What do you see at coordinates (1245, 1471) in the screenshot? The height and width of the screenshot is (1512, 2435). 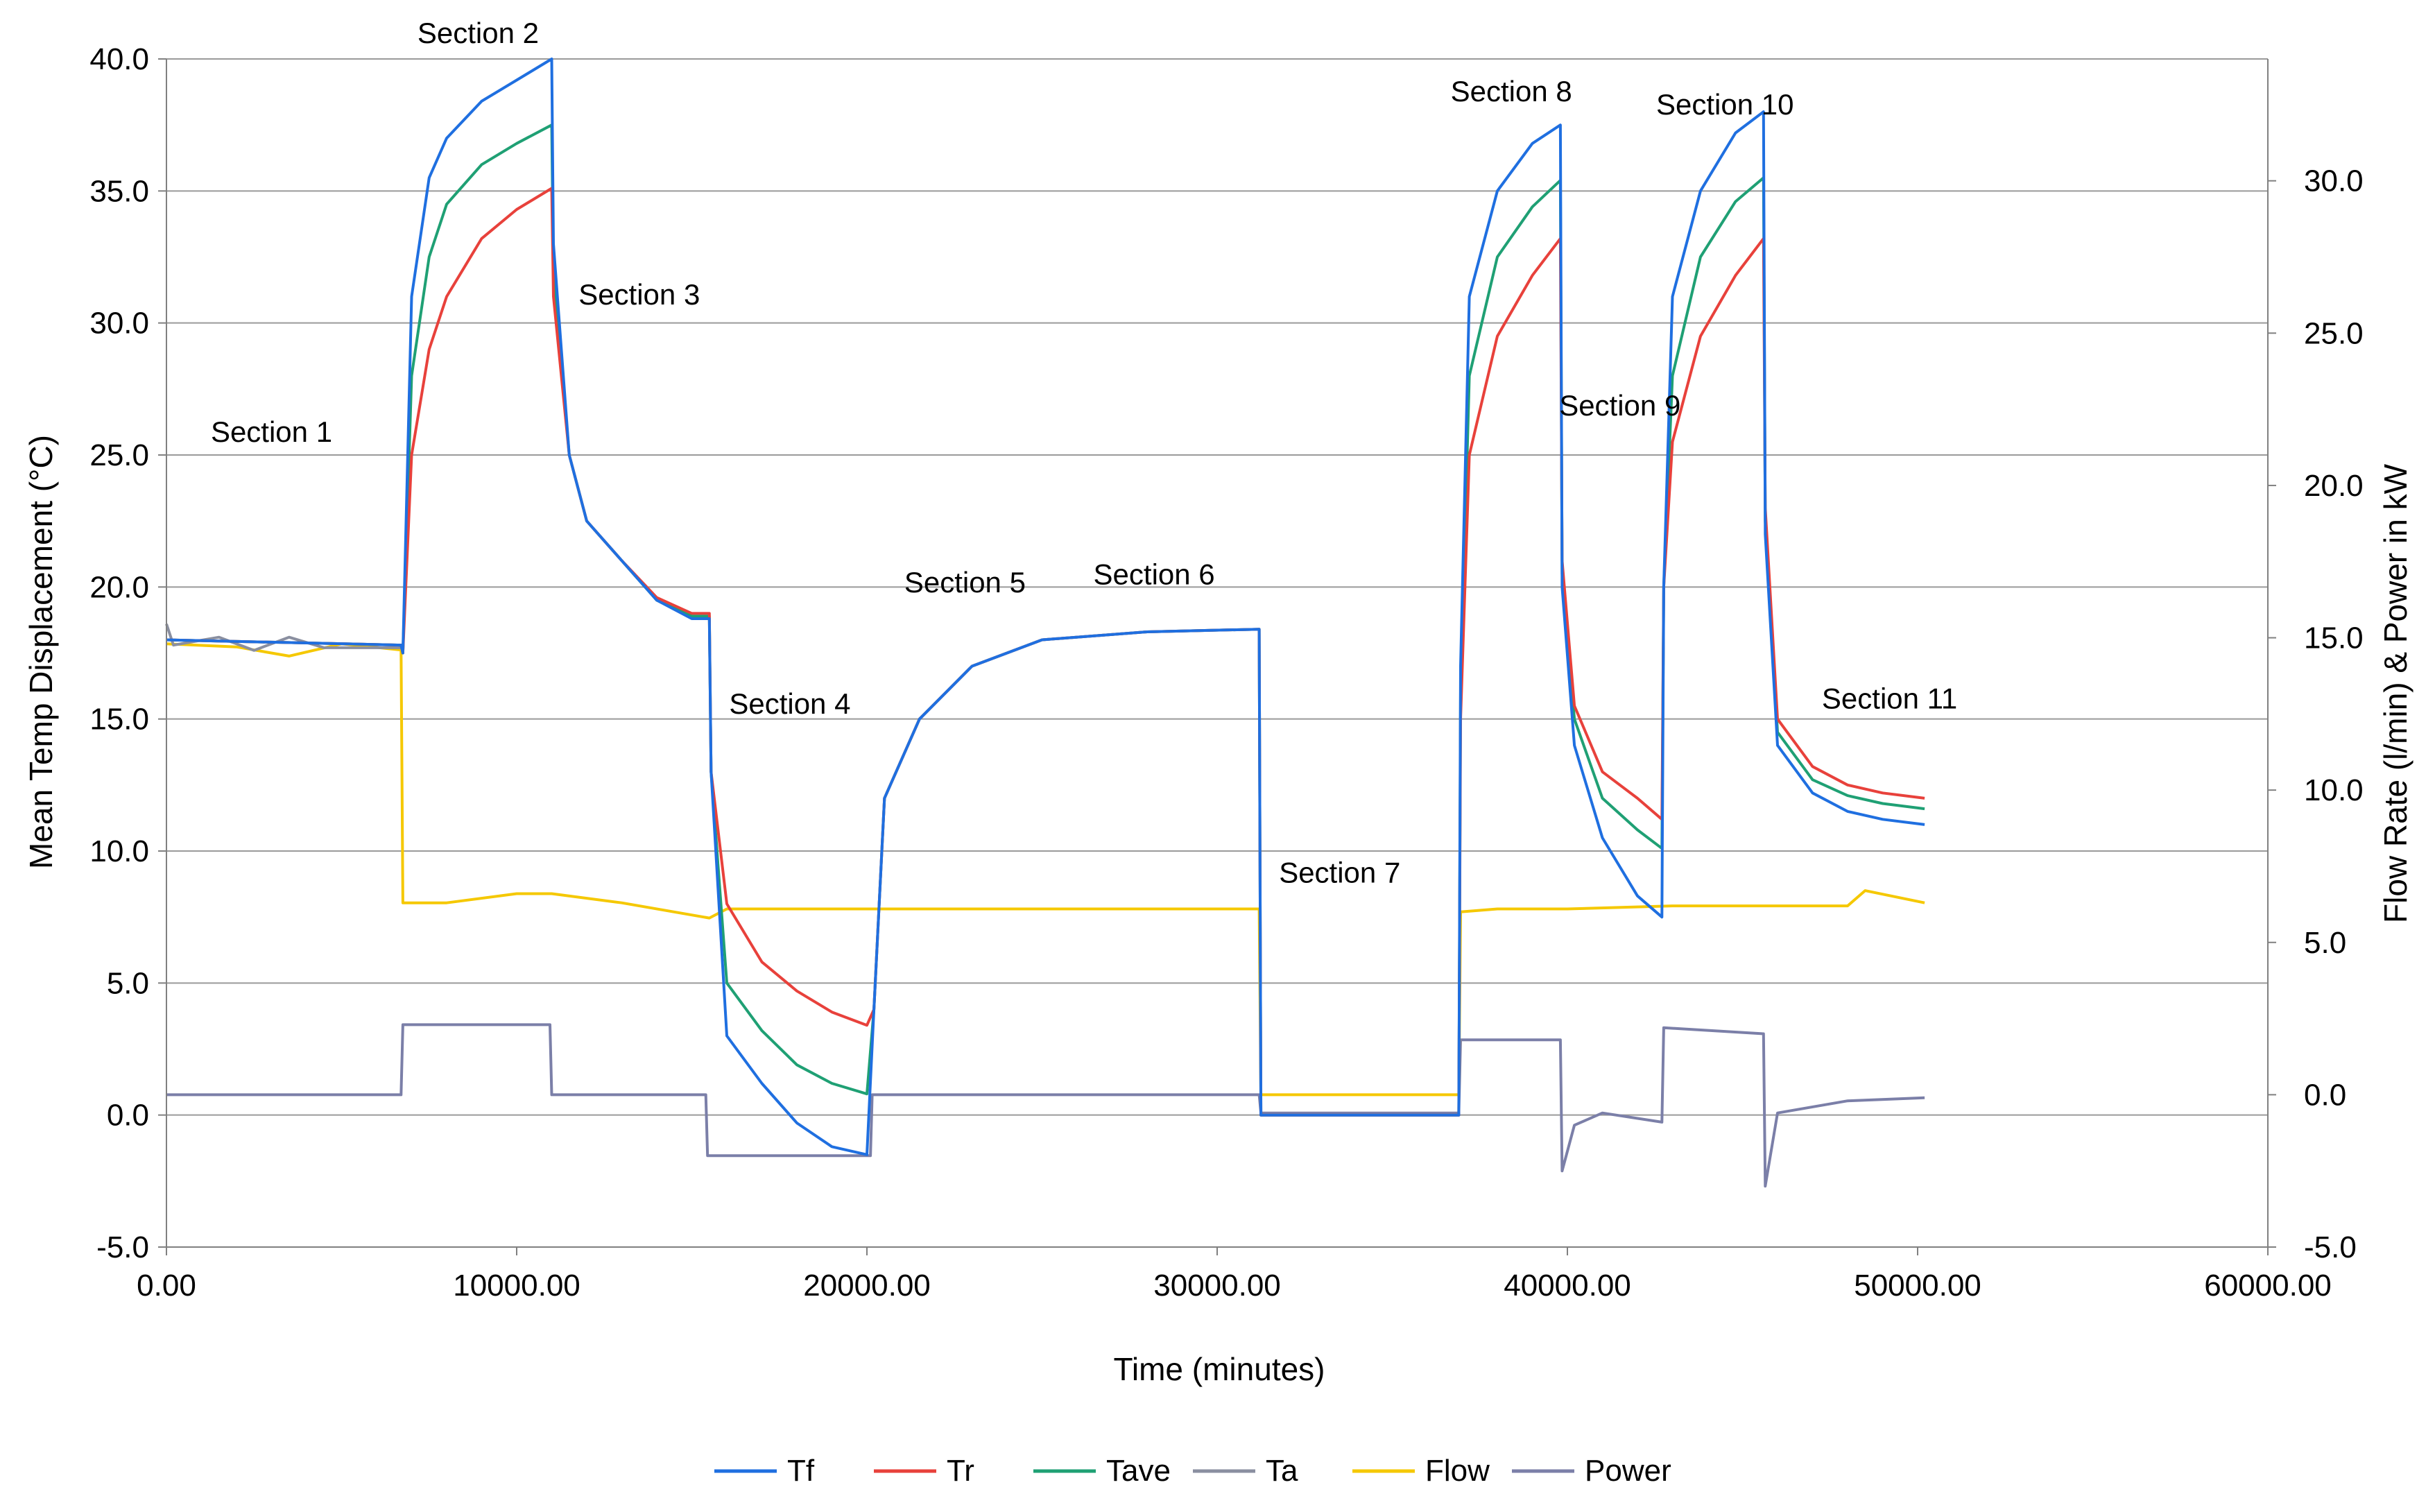 I see `legend-item-ta: Ta` at bounding box center [1245, 1471].